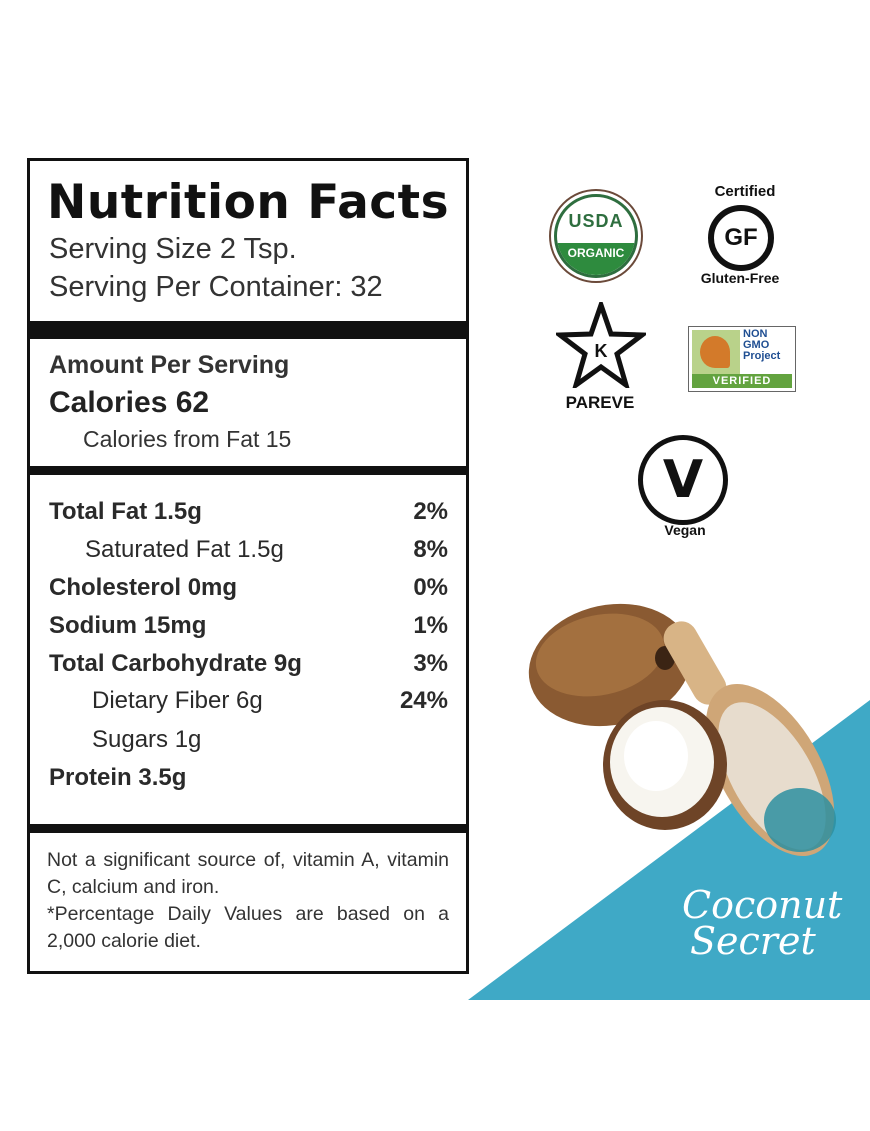 The width and height of the screenshot is (870, 1131). Describe the element at coordinates (596, 259) in the screenshot. I see `organic-text: ORGANIC` at that location.